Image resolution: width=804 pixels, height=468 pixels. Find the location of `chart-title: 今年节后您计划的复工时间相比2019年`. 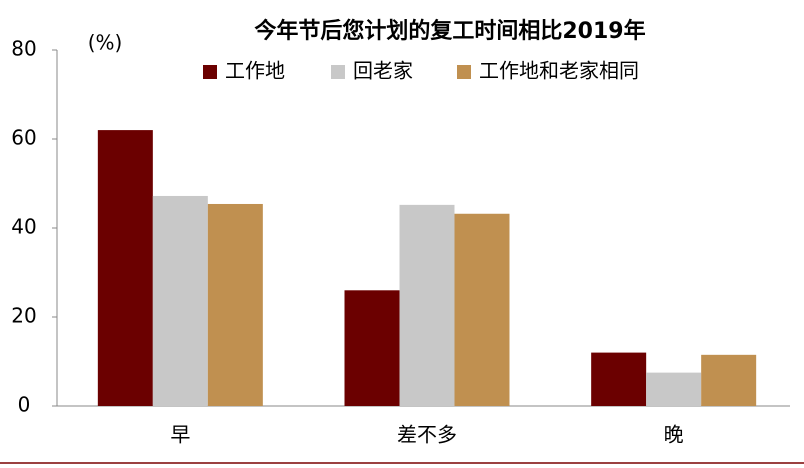

chart-title: 今年节后您计划的复工时间相比2019年 is located at coordinates (449, 31).